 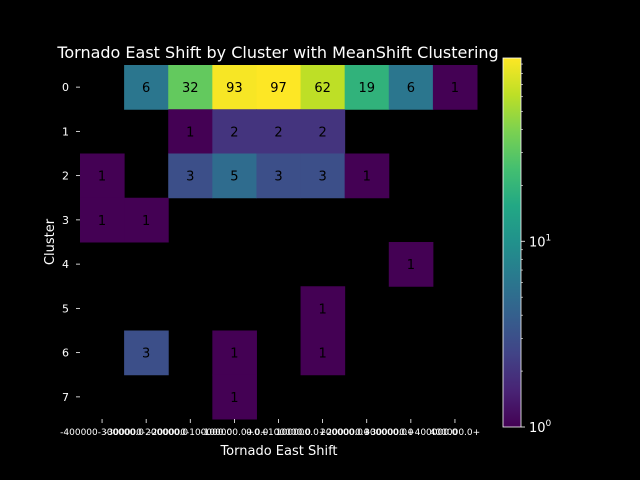 What do you see at coordinates (367, 433) in the screenshot?
I see `x-tick-label: 200000.0+300000.0` at bounding box center [367, 433].